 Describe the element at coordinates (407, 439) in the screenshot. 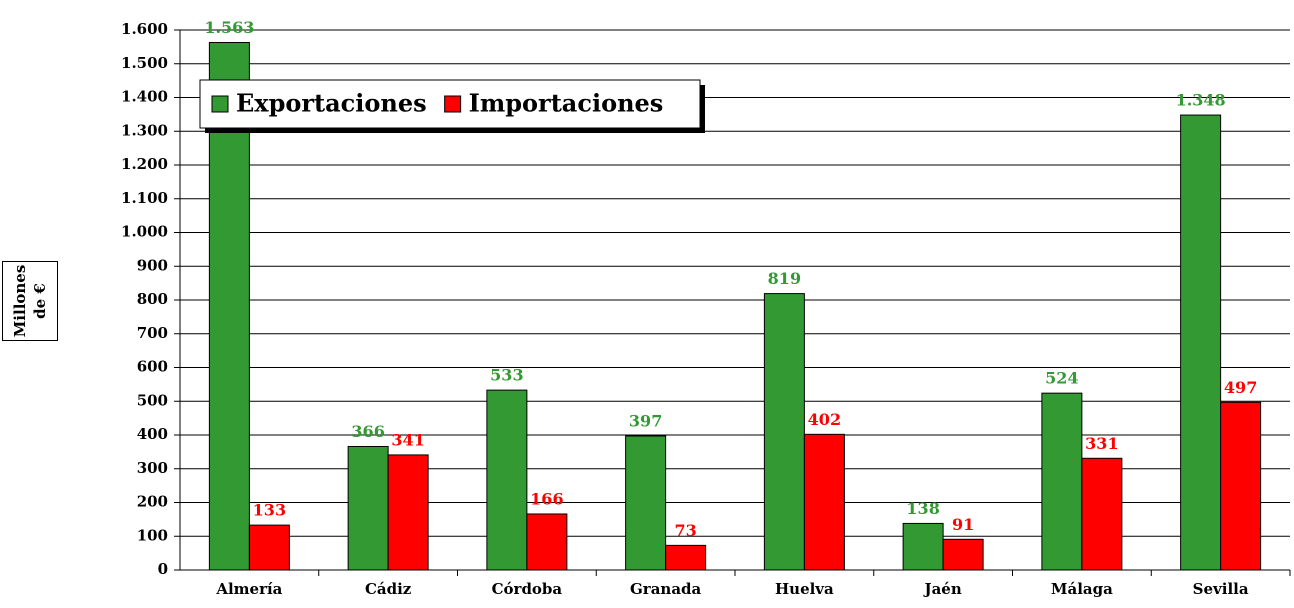

I see `data-label: 341` at that location.